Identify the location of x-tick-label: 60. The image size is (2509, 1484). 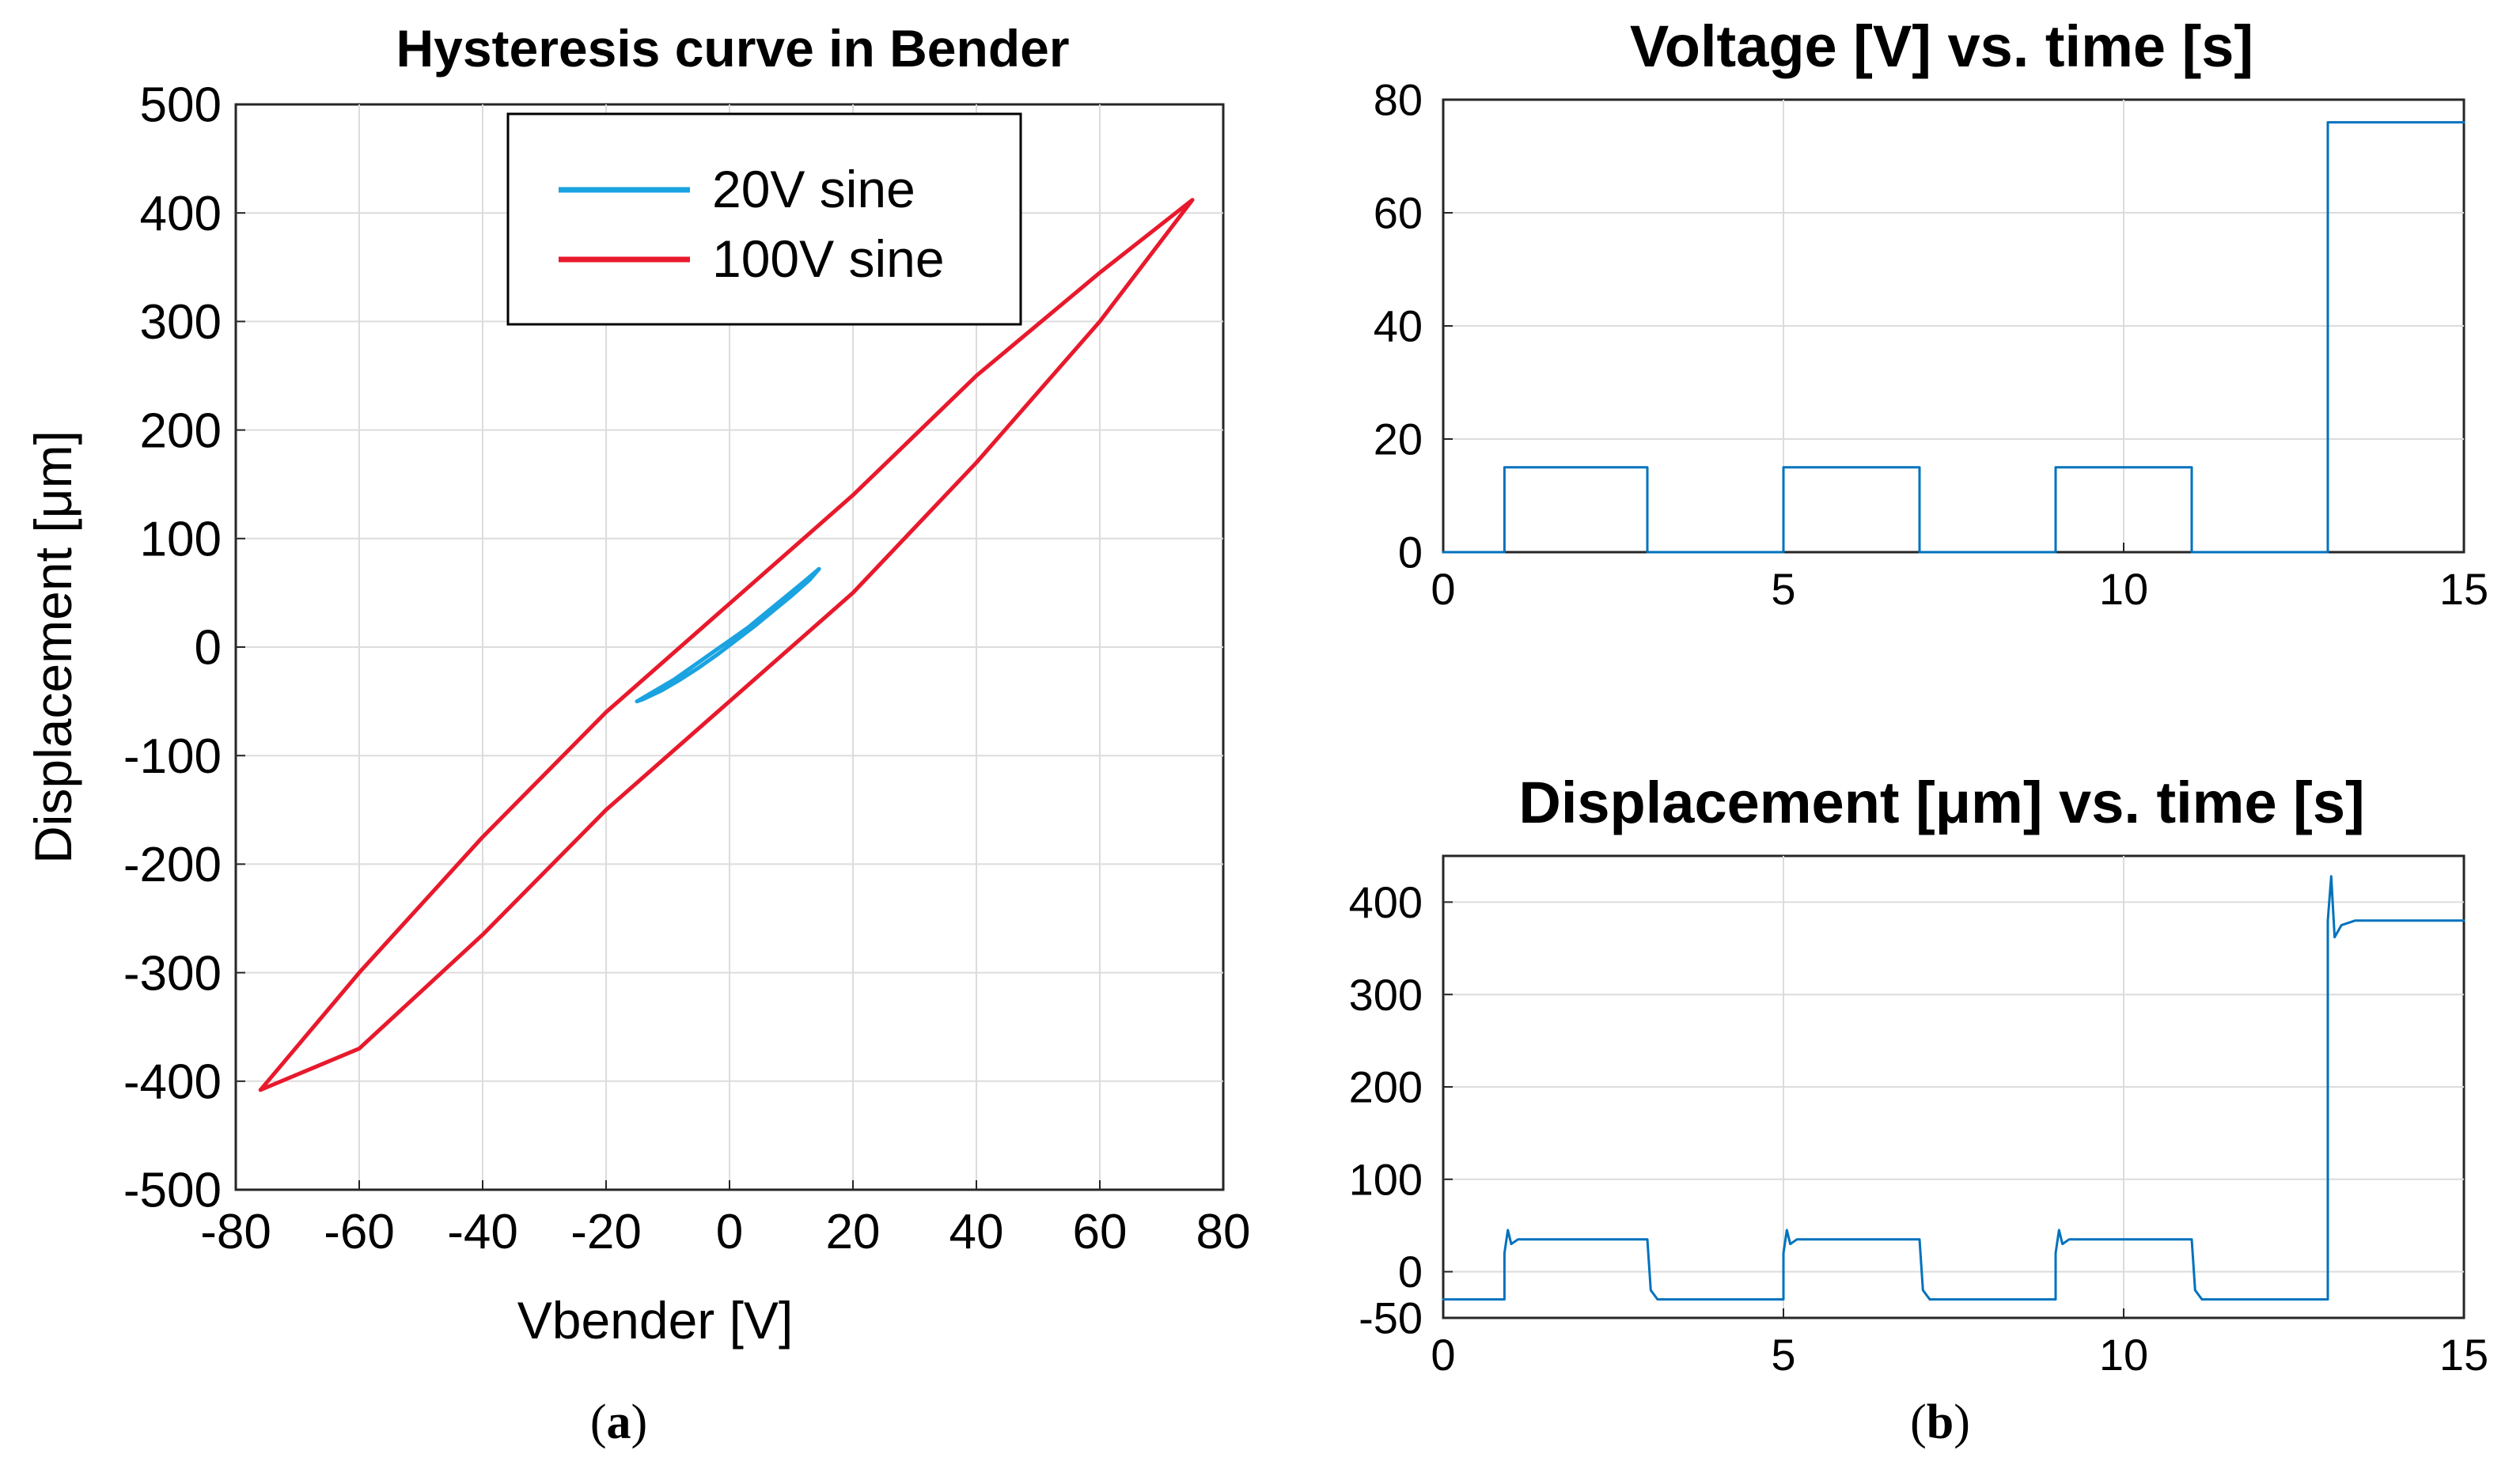
(1100, 1232).